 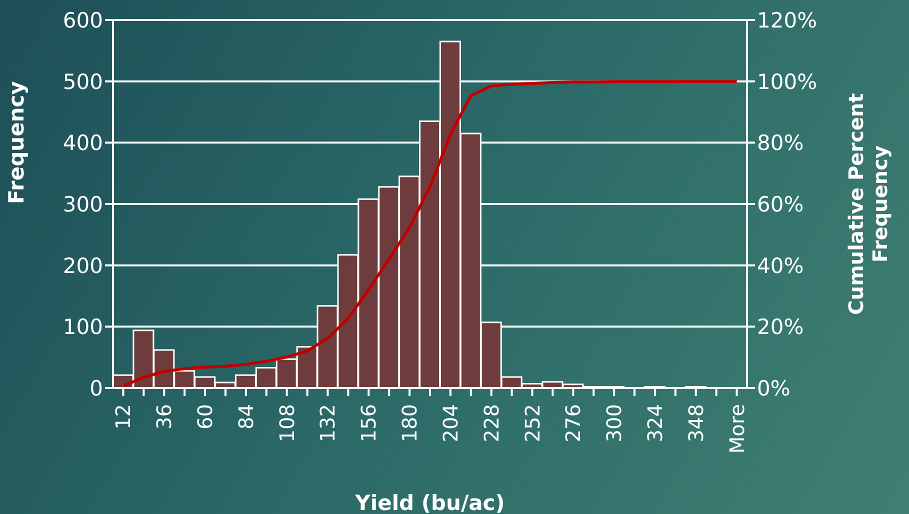 What do you see at coordinates (868, 203) in the screenshot?
I see `y2-axis-title: Cumulative Percent Frequency` at bounding box center [868, 203].